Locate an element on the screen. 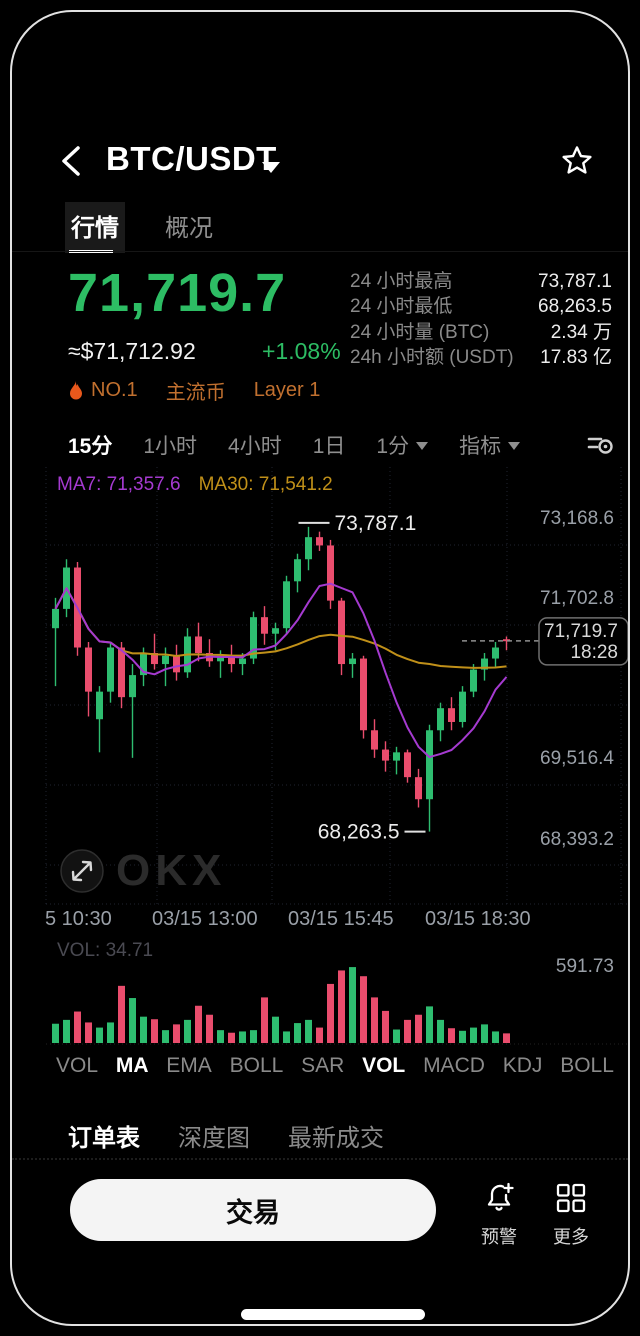 The height and width of the screenshot is (1336, 640). indicator-boll-8: BOLL is located at coordinates (587, 1065).